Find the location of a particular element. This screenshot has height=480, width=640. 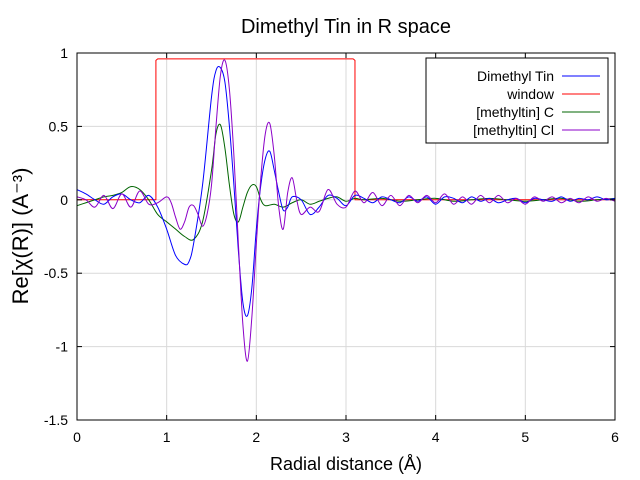

x-tick-label: 5 is located at coordinates (525, 437).